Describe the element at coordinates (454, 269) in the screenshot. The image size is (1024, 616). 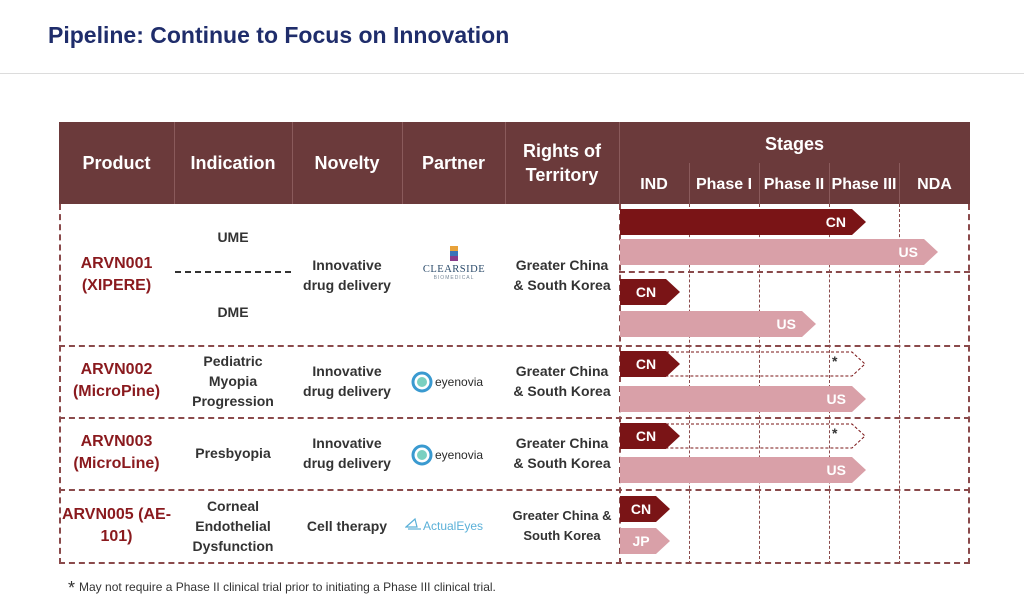
I see `clearside-logo-text: CLEARSIDE` at that location.